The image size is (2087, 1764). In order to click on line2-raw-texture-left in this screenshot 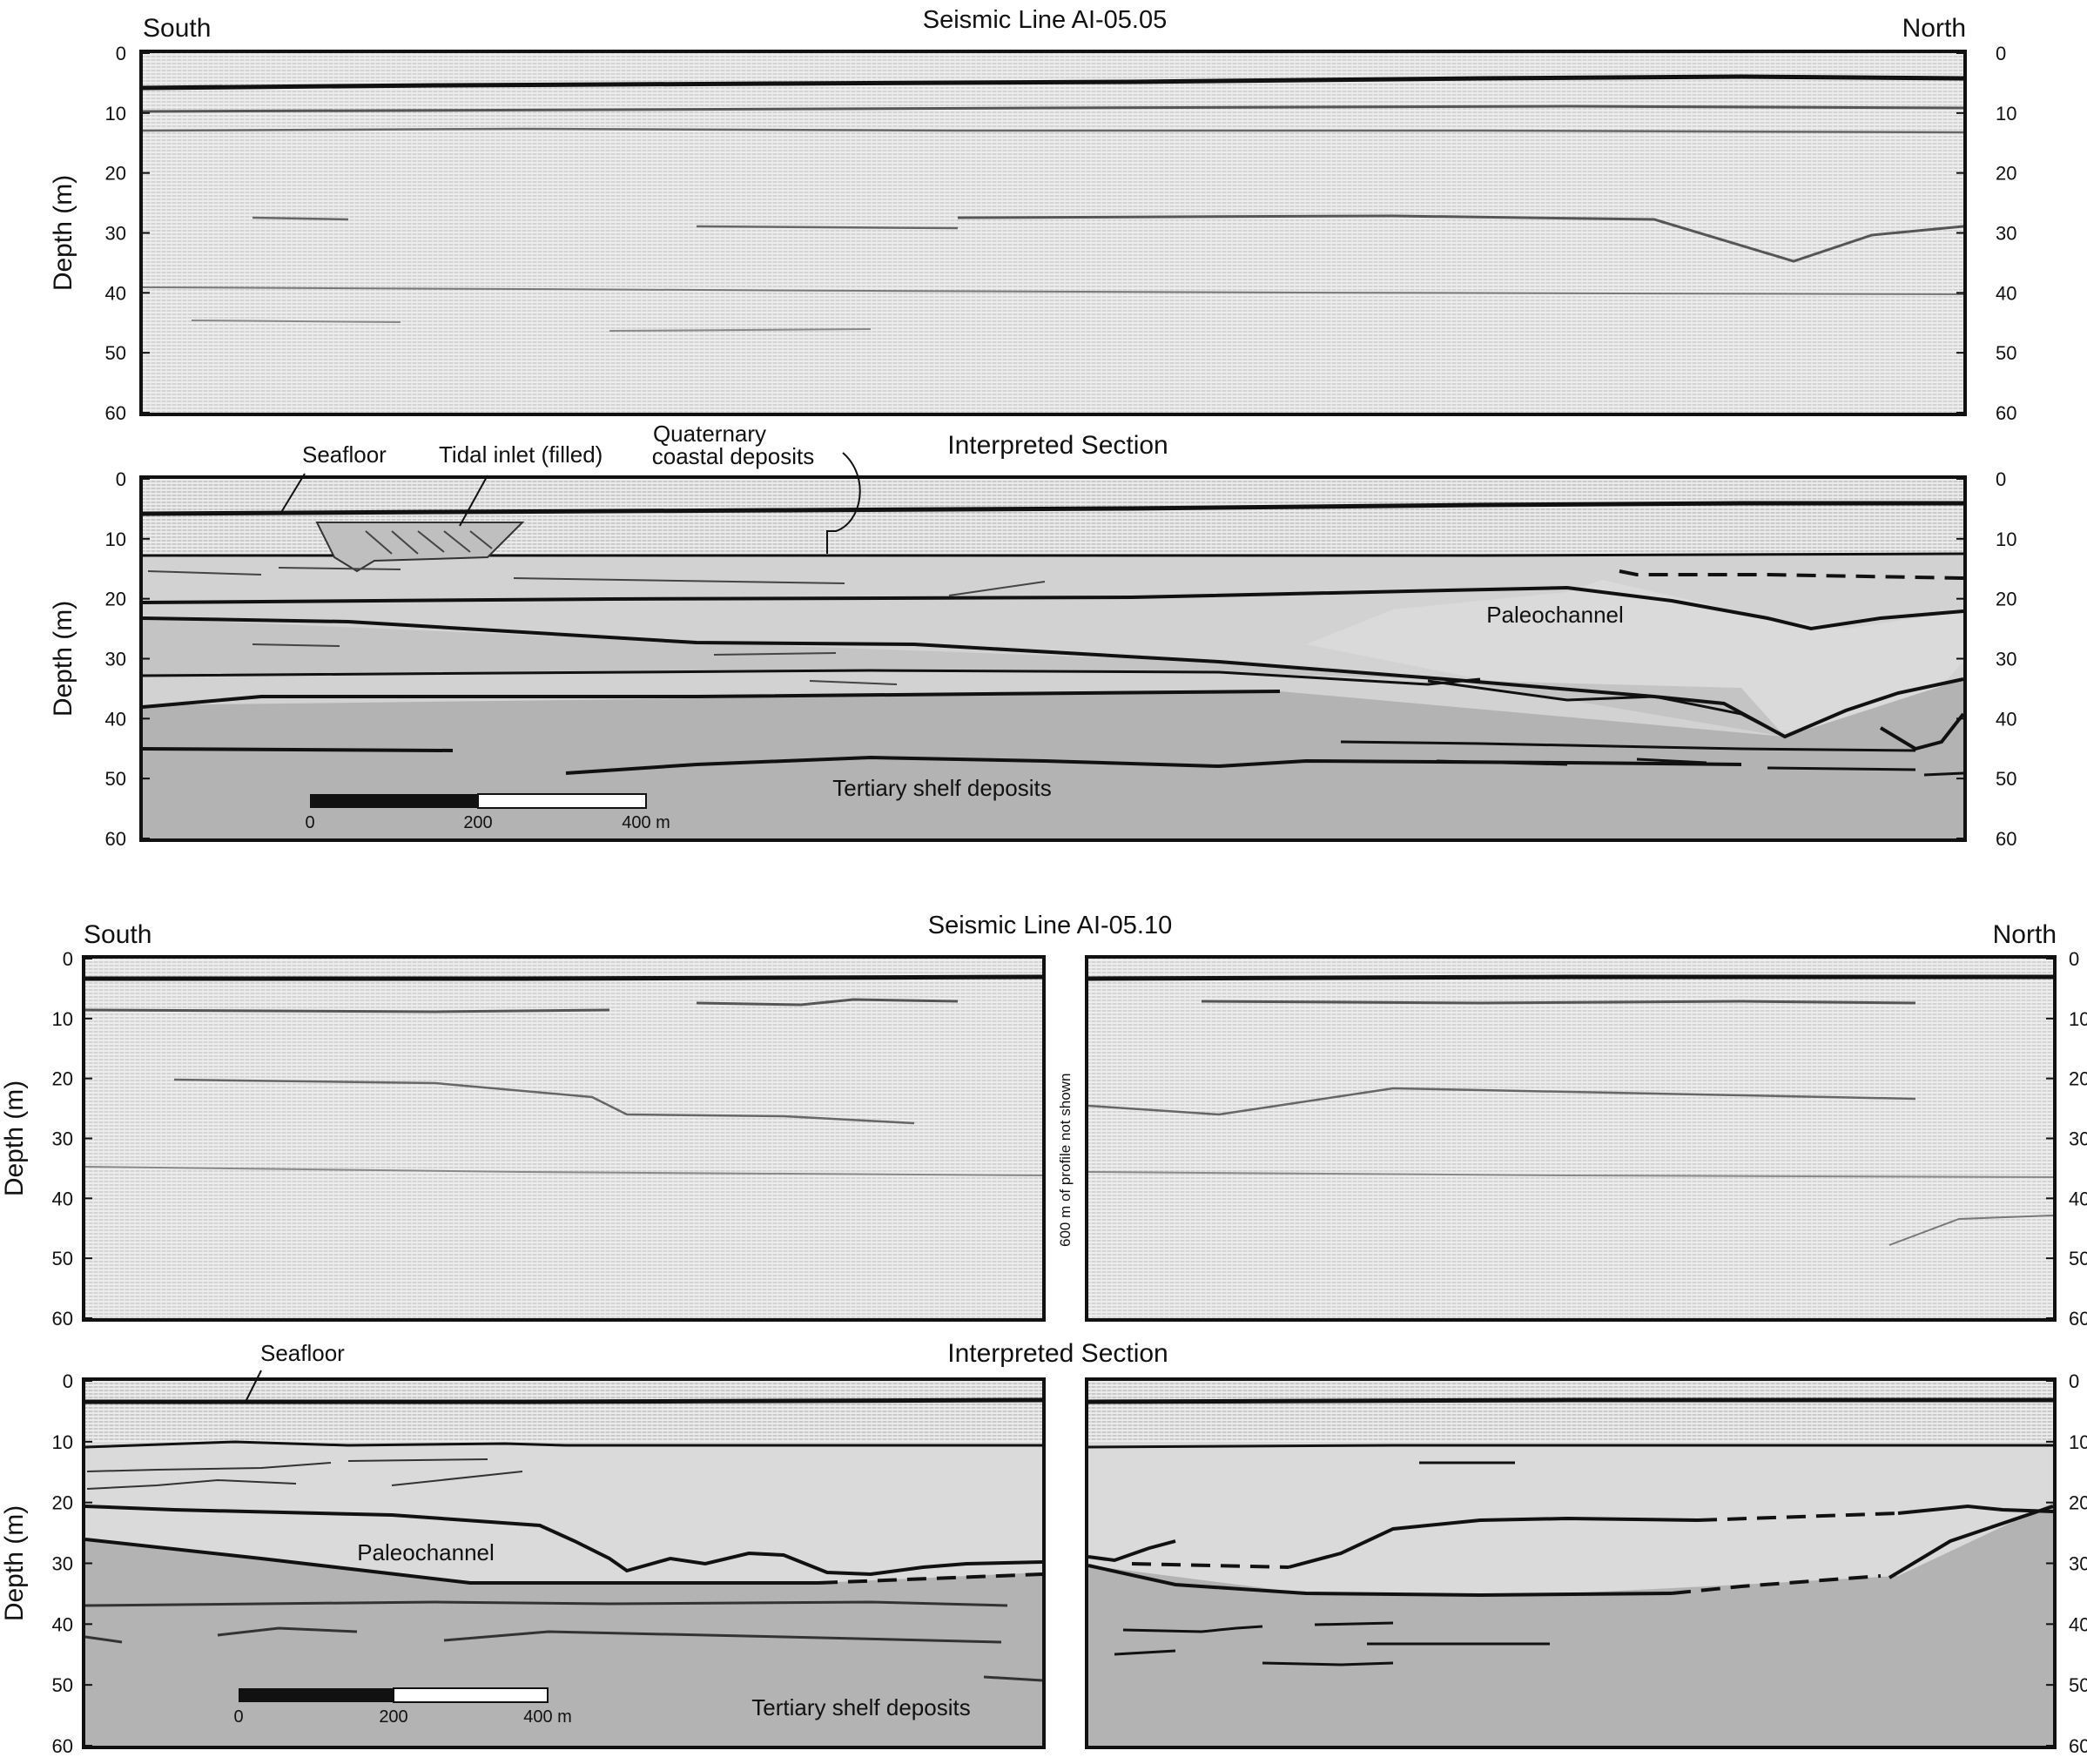, I will do `click(563, 1138)`.